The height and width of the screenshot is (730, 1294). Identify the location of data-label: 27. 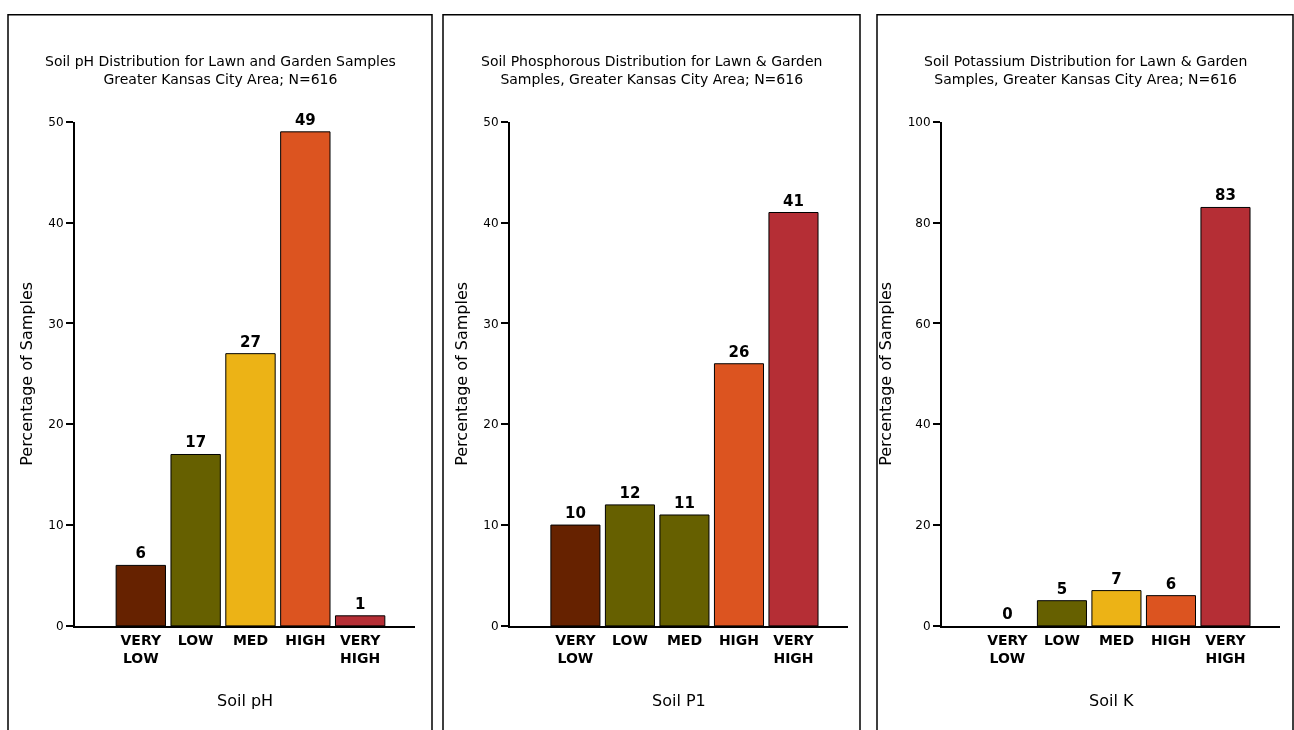
(250, 341).